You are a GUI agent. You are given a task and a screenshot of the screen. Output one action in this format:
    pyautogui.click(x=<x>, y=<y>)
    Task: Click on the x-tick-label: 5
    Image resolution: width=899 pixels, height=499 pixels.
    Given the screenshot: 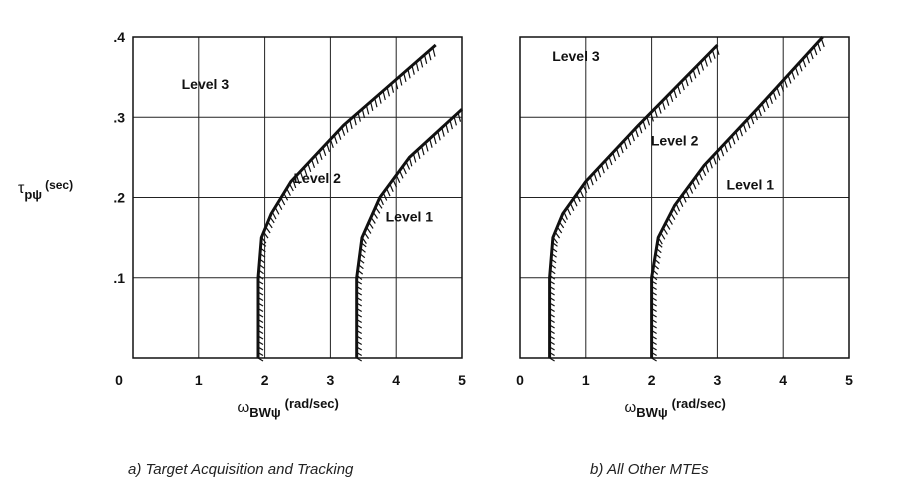 What is the action you would take?
    pyautogui.click(x=462, y=380)
    